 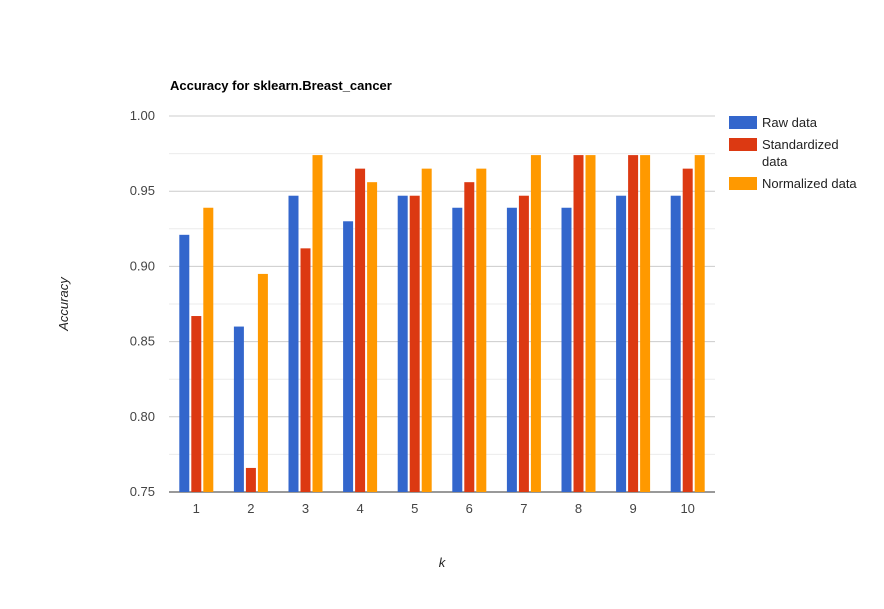 I want to click on legend: Raw data Standardized data Normalized data, so click(x=793, y=153).